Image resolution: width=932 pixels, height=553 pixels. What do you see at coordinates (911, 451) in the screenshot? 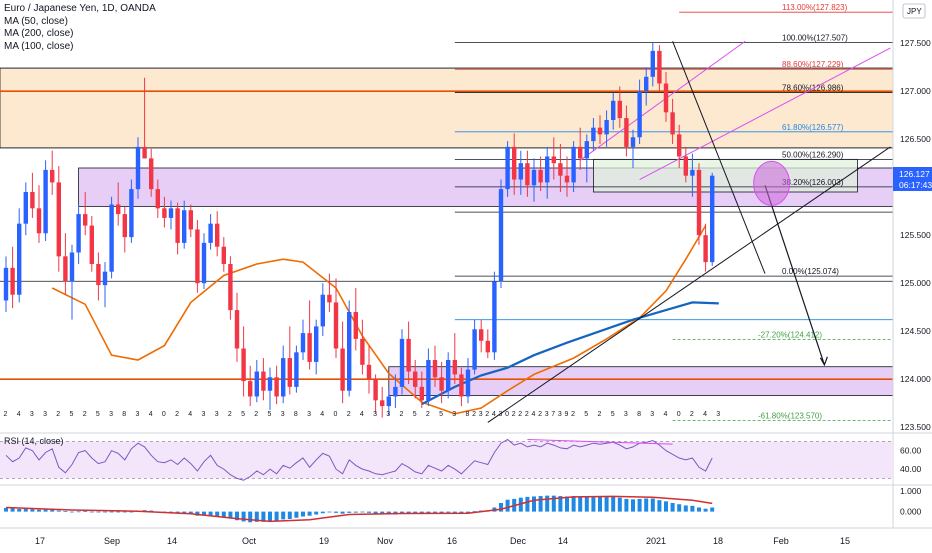
I see `rsi-tick-label: 60.00` at bounding box center [911, 451].